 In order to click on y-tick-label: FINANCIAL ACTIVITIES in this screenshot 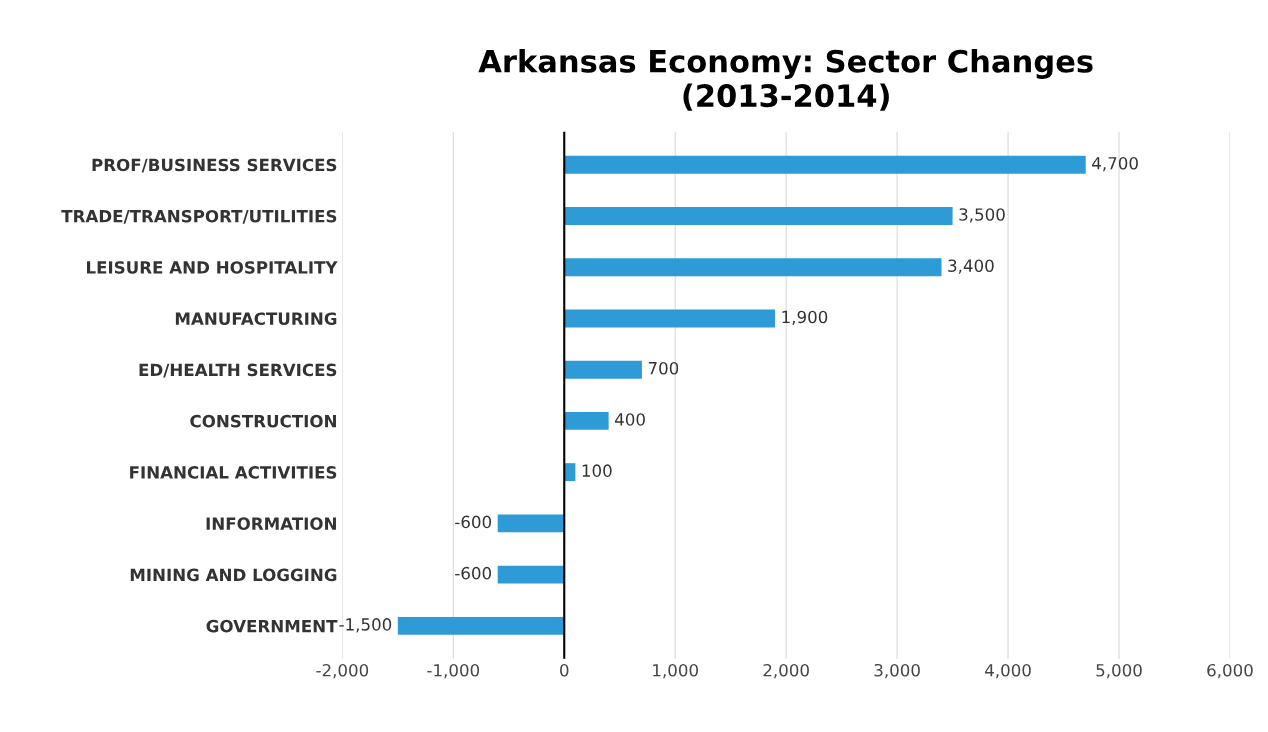, I will do `click(233, 472)`.